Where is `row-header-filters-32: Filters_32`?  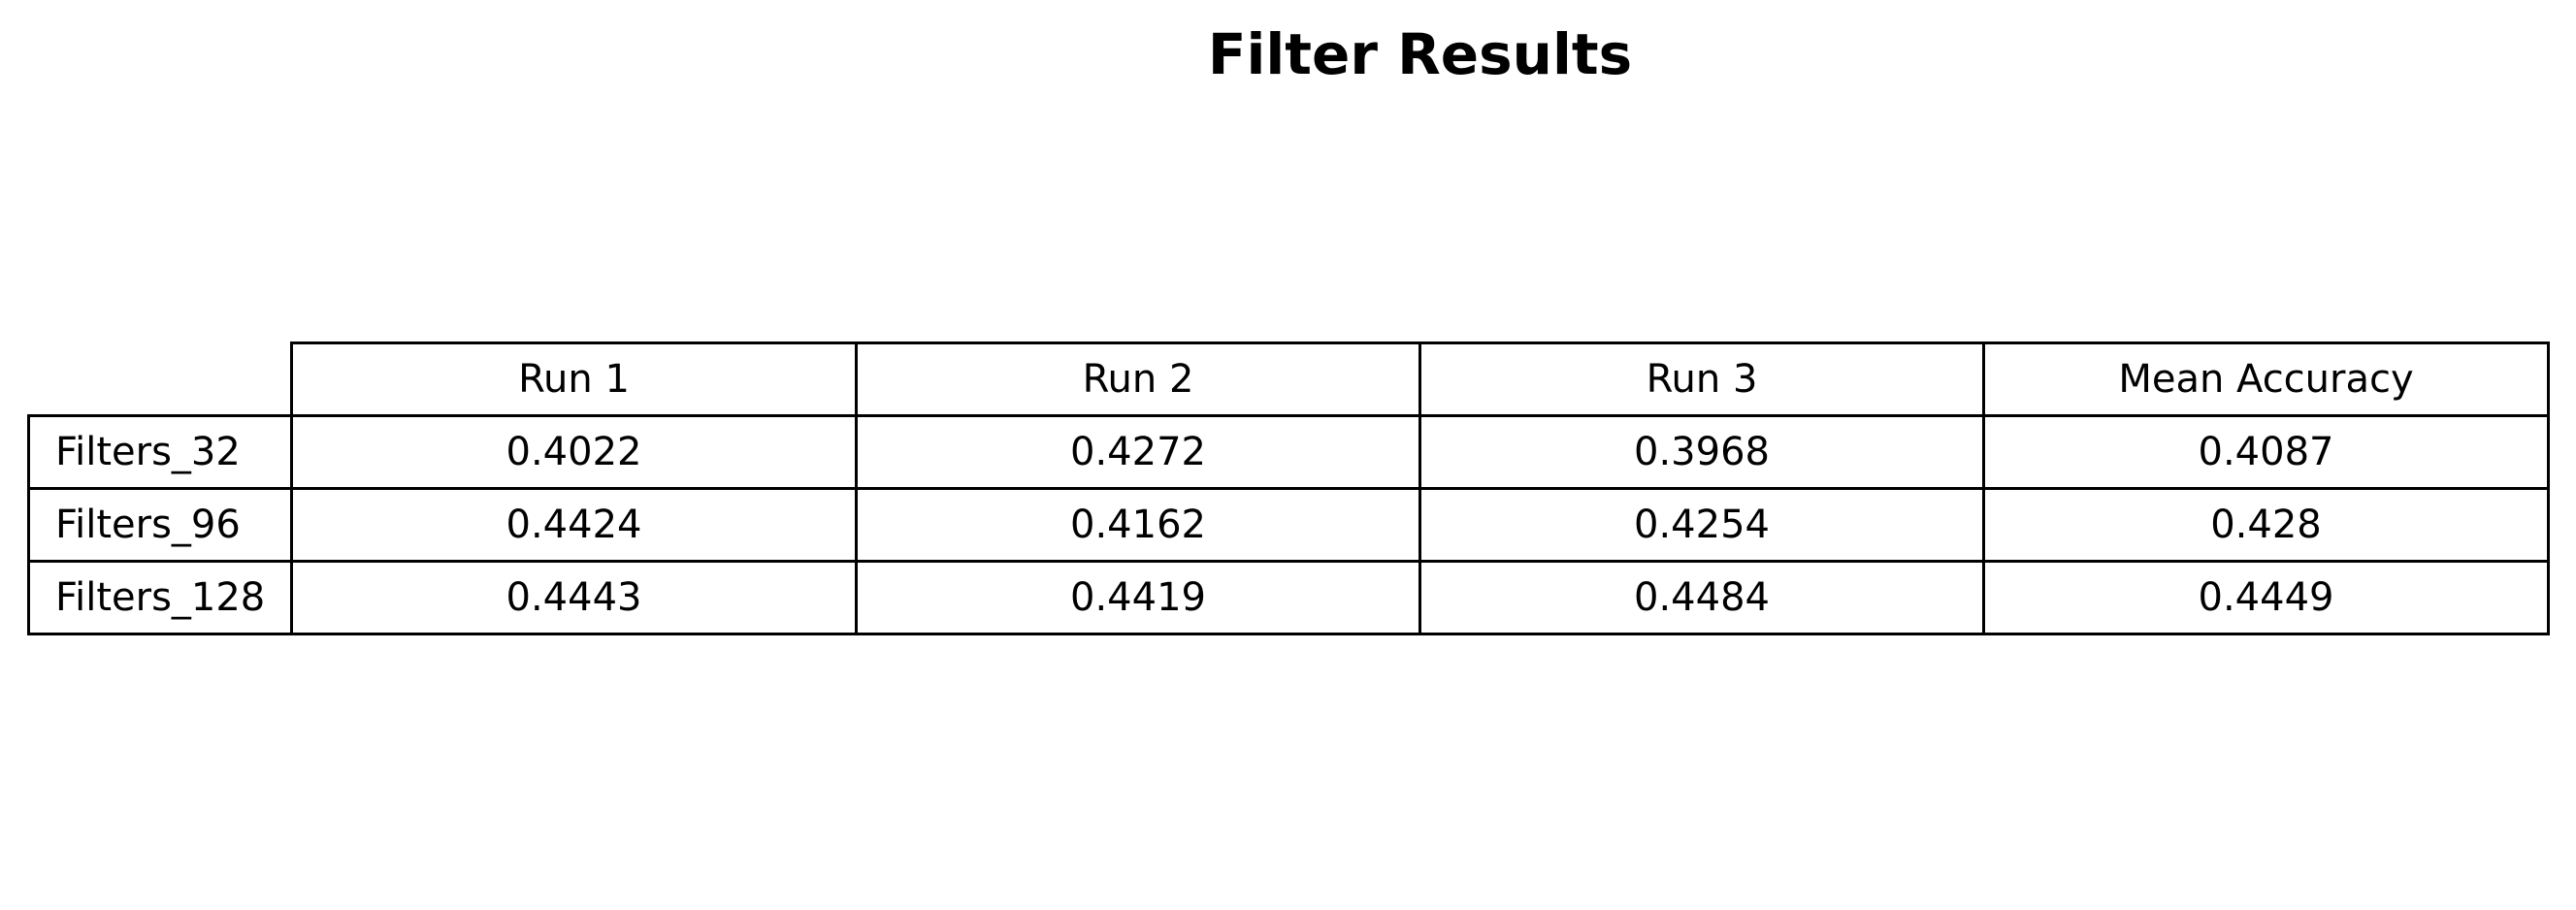
row-header-filters-32: Filters_32 is located at coordinates (160, 452).